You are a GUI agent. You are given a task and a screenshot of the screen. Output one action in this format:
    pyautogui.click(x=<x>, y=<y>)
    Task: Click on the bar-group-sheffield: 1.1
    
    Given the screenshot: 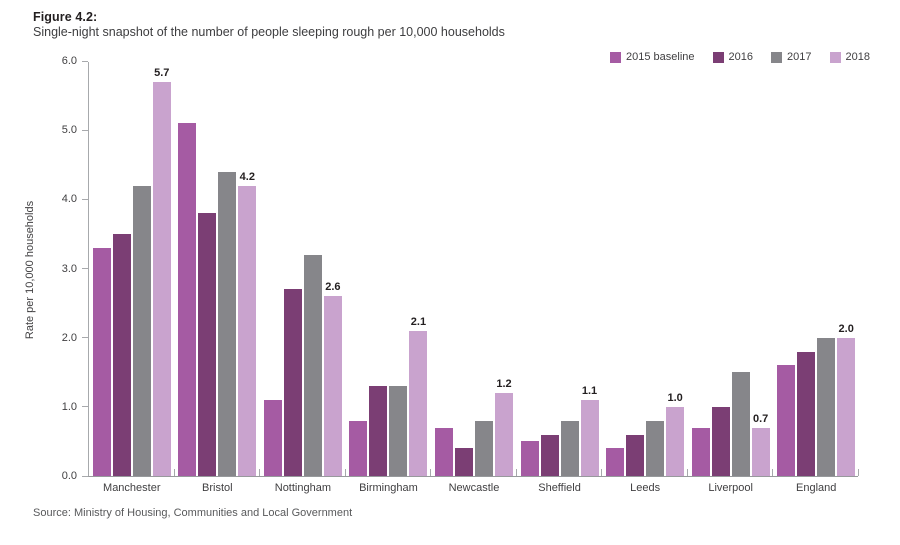 What is the action you would take?
    pyautogui.click(x=560, y=269)
    